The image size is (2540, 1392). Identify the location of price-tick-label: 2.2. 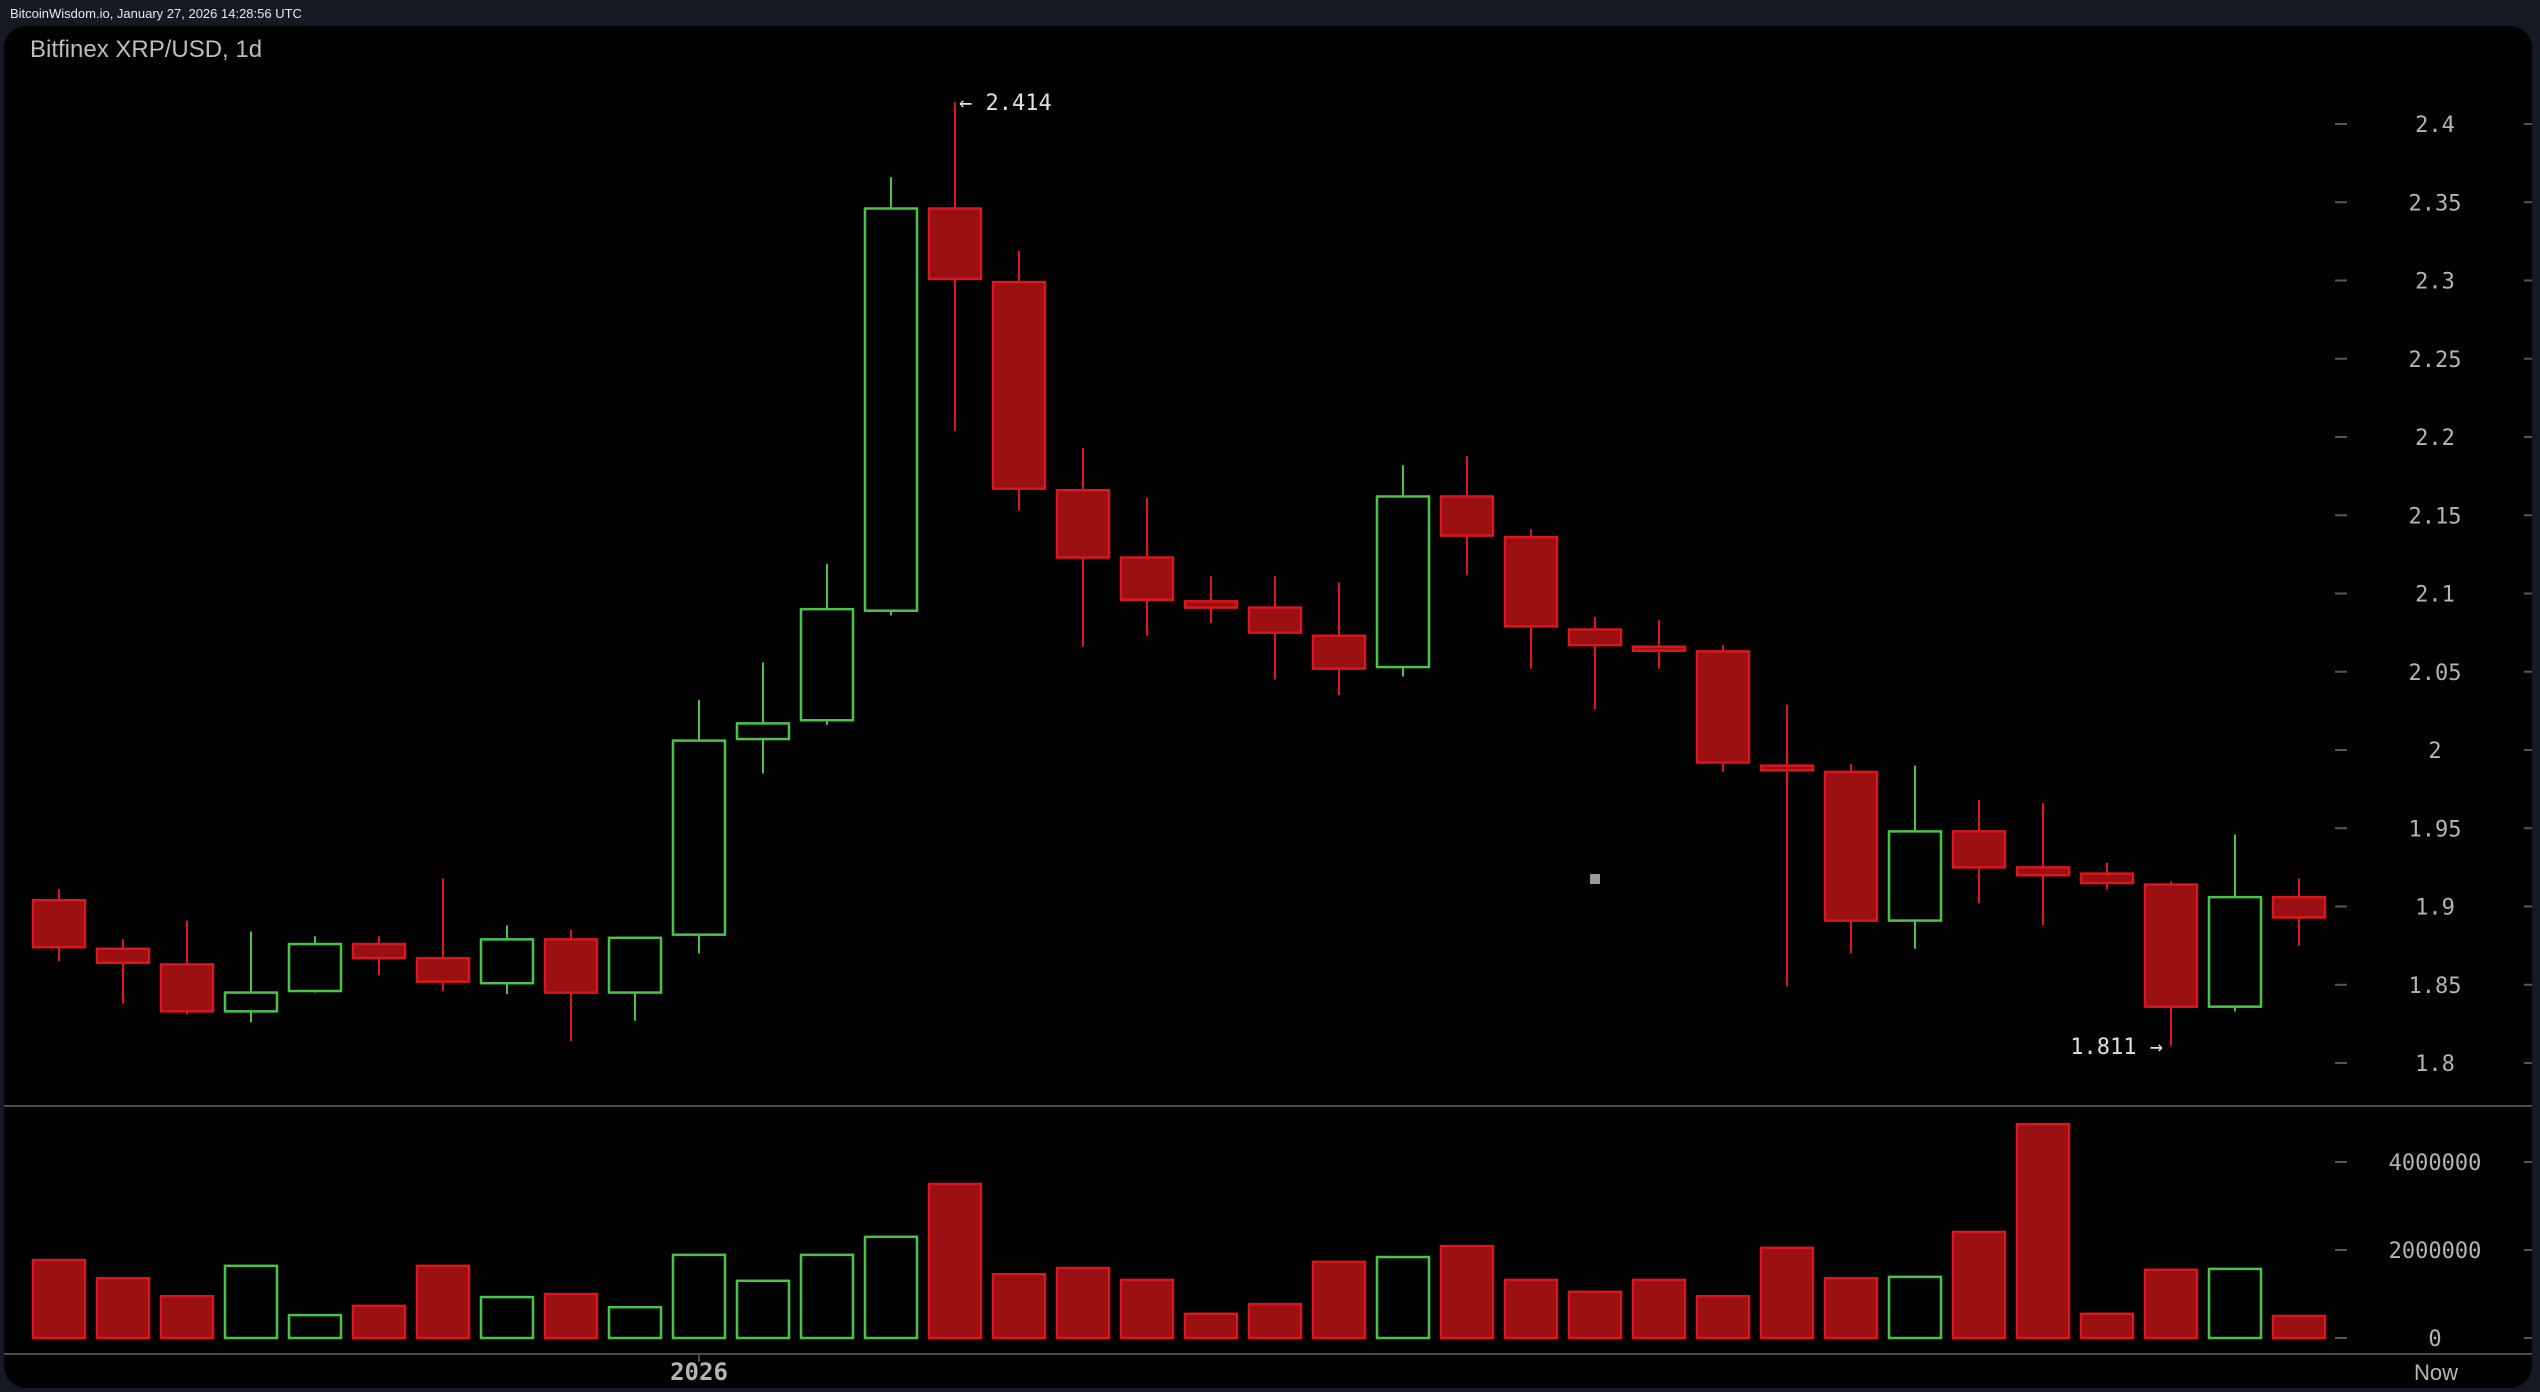
(2435, 438).